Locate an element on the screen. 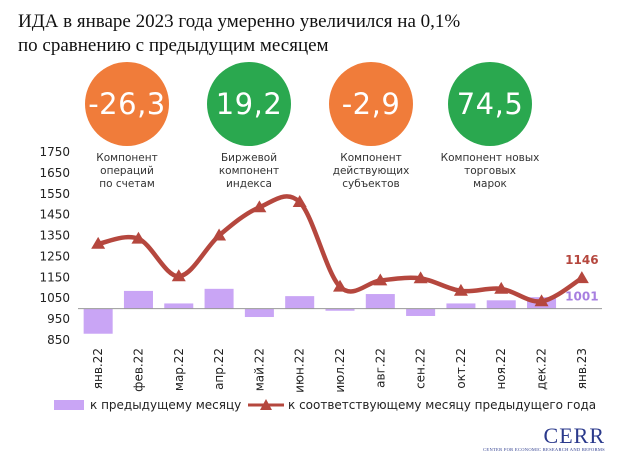  kpi-accounts-label-line: Компонент is located at coordinates (127, 158).